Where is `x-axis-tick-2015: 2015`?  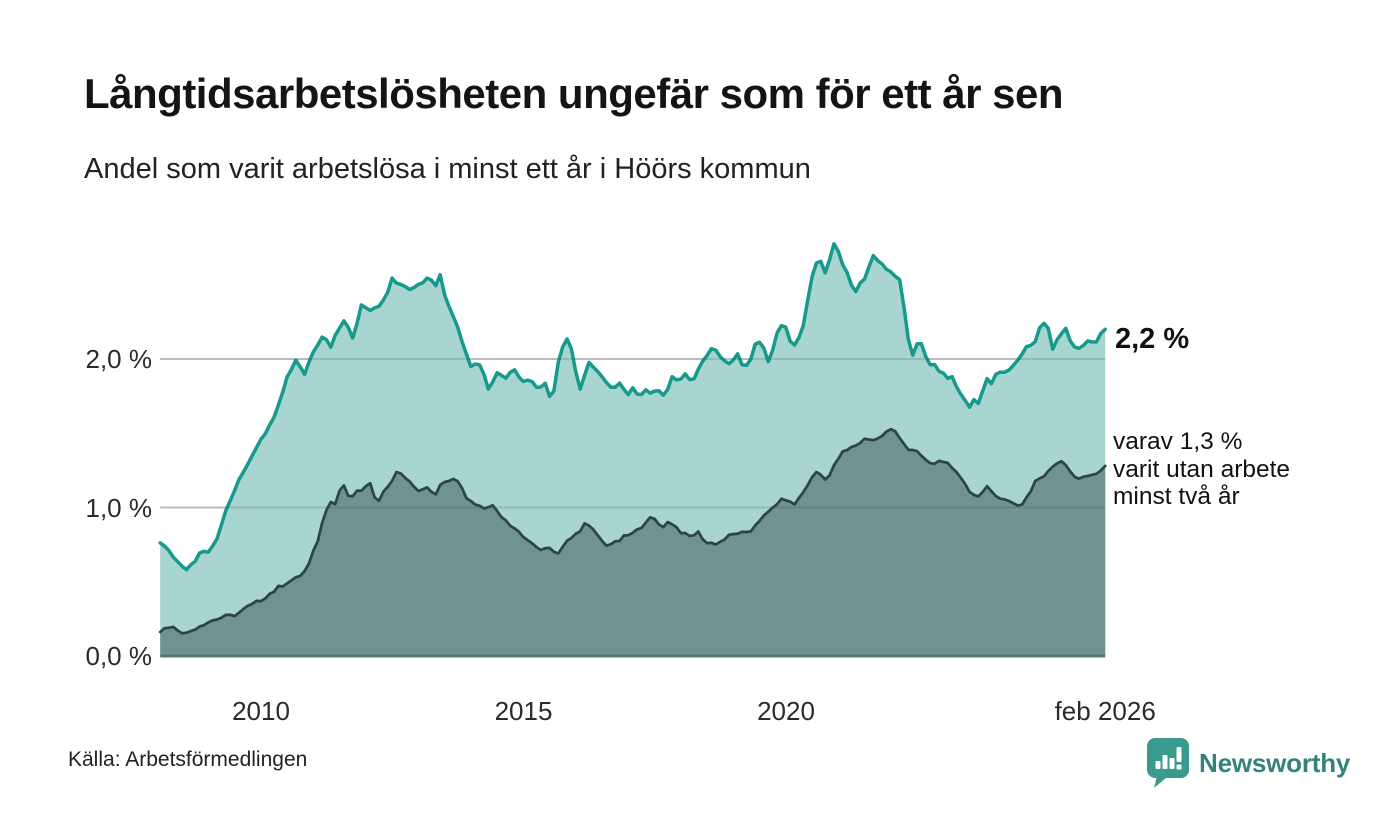
x-axis-tick-2015: 2015 is located at coordinates (523, 711).